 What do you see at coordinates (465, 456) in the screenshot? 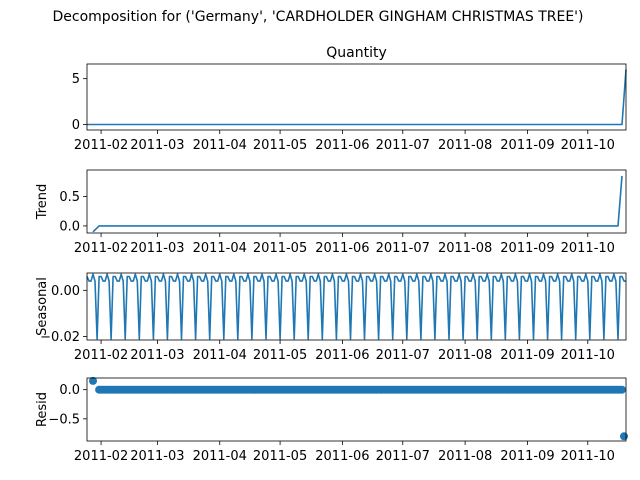
I see `resid-xtick-label: 2011-08` at bounding box center [465, 456].